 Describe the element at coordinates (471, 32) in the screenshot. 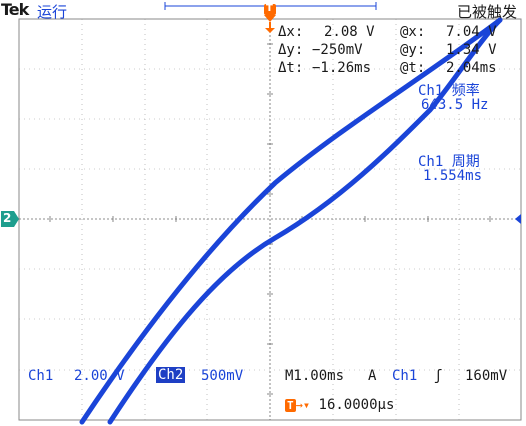

I see `cursor-ax-value: 7.04 V` at that location.